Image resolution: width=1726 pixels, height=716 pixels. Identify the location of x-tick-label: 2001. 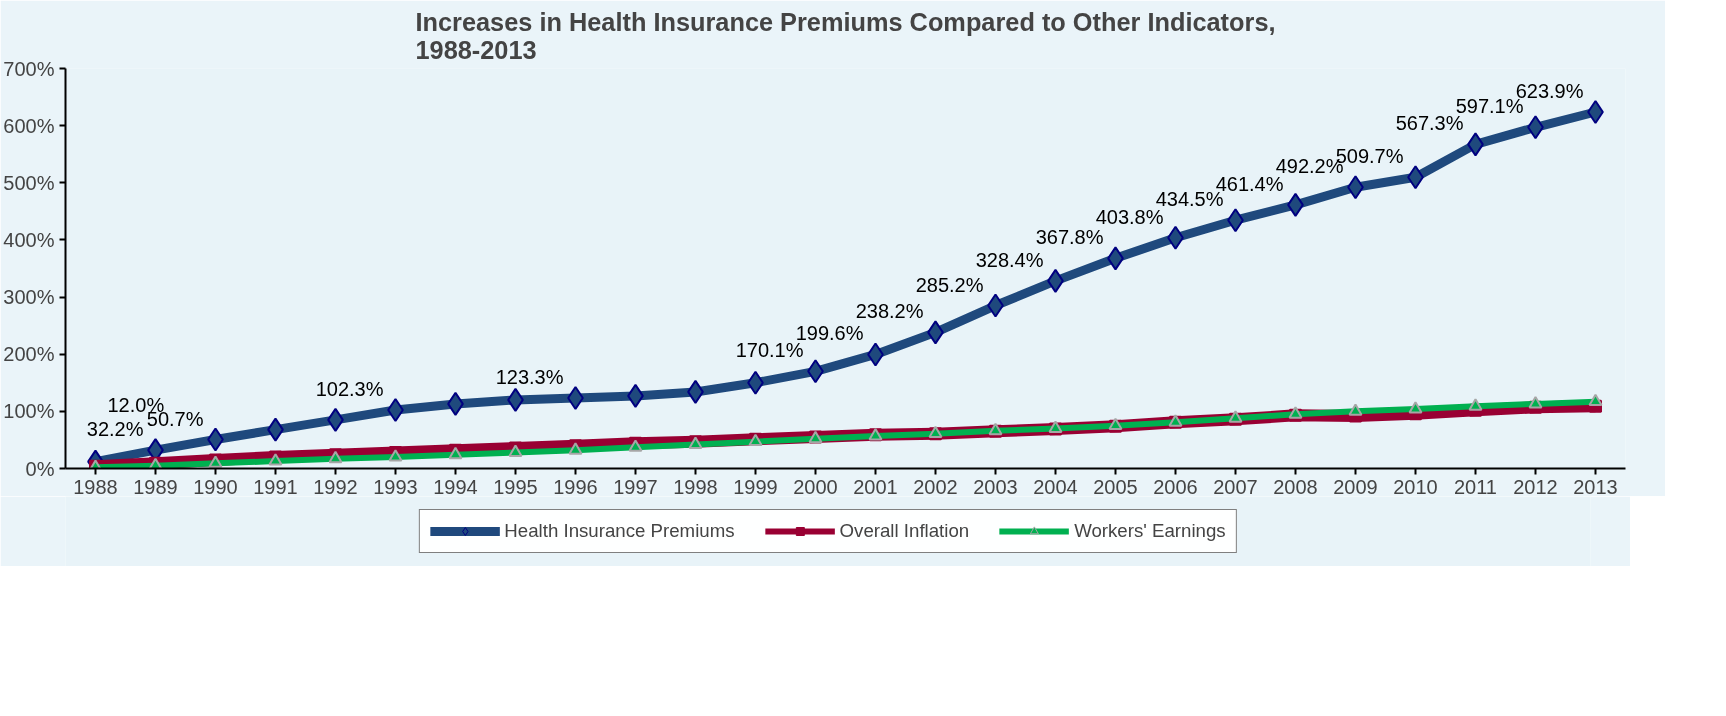
(875, 486).